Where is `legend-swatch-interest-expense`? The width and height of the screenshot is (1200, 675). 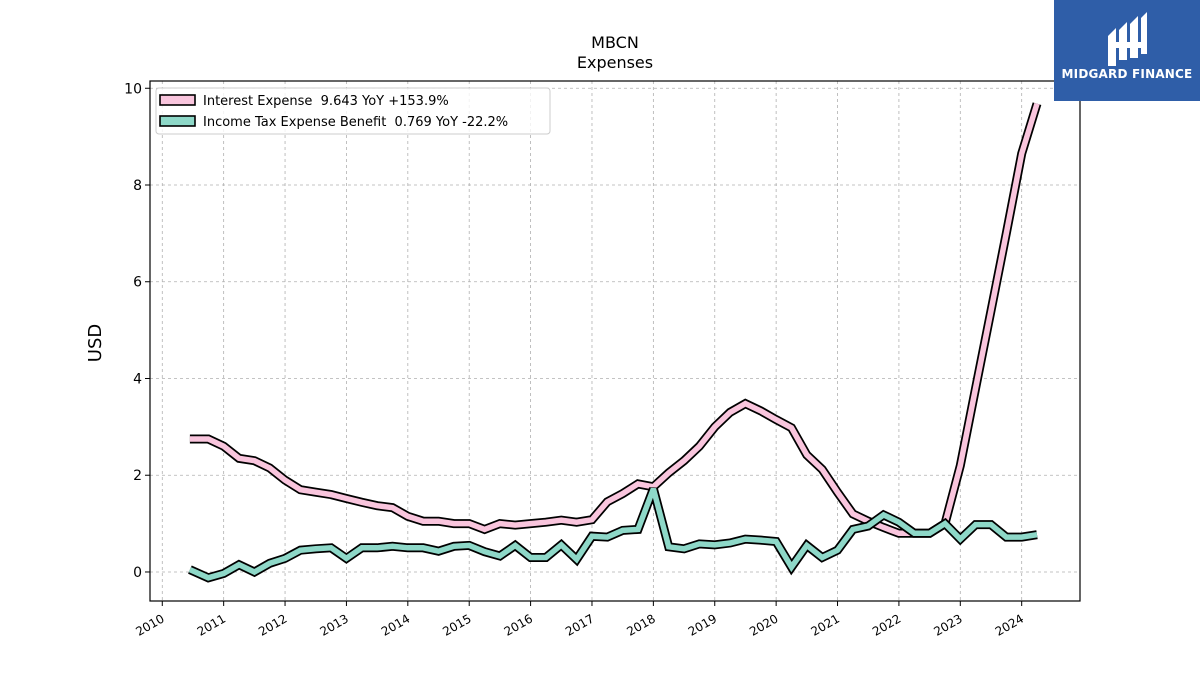 legend-swatch-interest-expense is located at coordinates (177, 100).